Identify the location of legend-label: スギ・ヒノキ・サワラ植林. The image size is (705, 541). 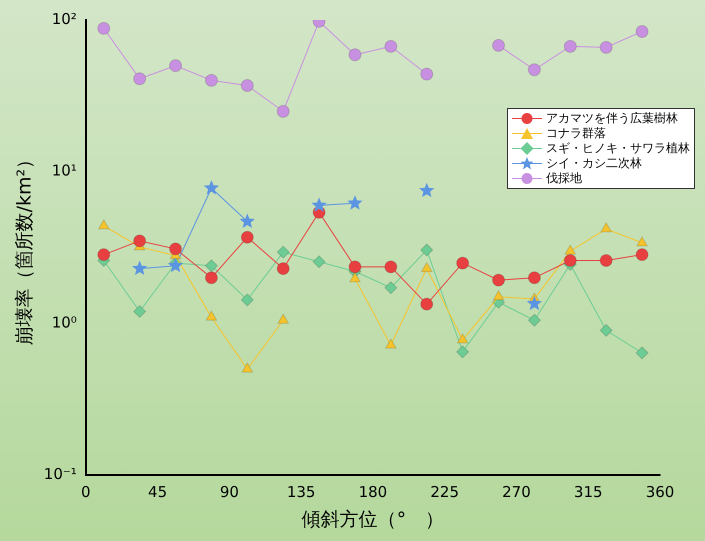
(618, 148).